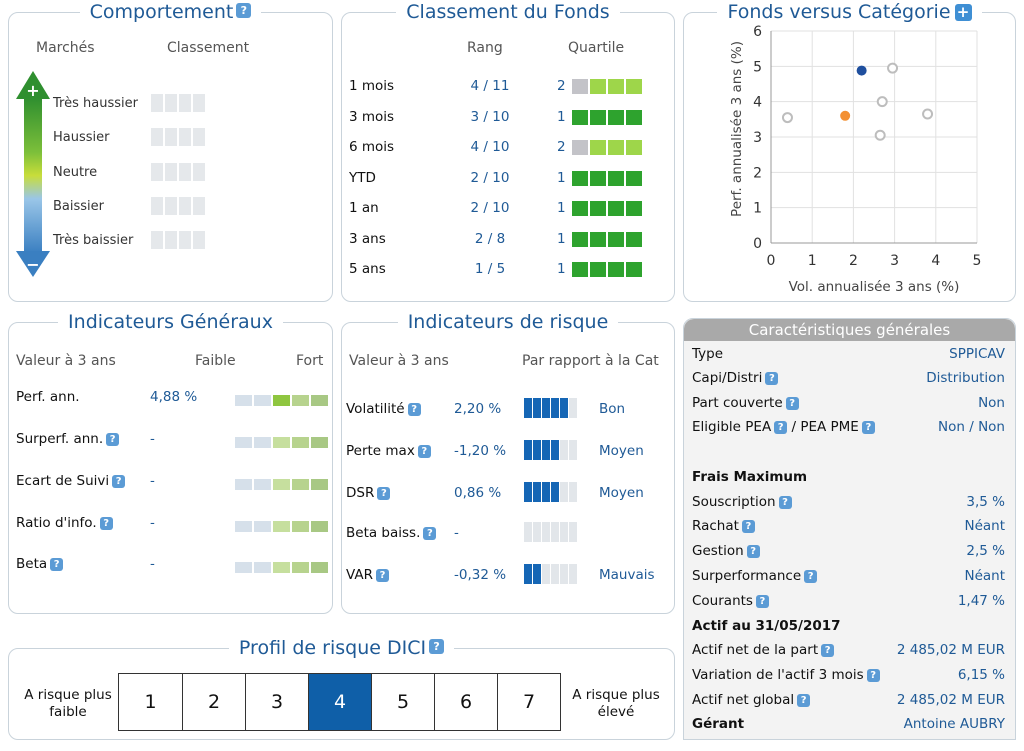 The image size is (1024, 751). Describe the element at coordinates (372, 86) in the screenshot. I see `period-label: 1 mois` at that location.